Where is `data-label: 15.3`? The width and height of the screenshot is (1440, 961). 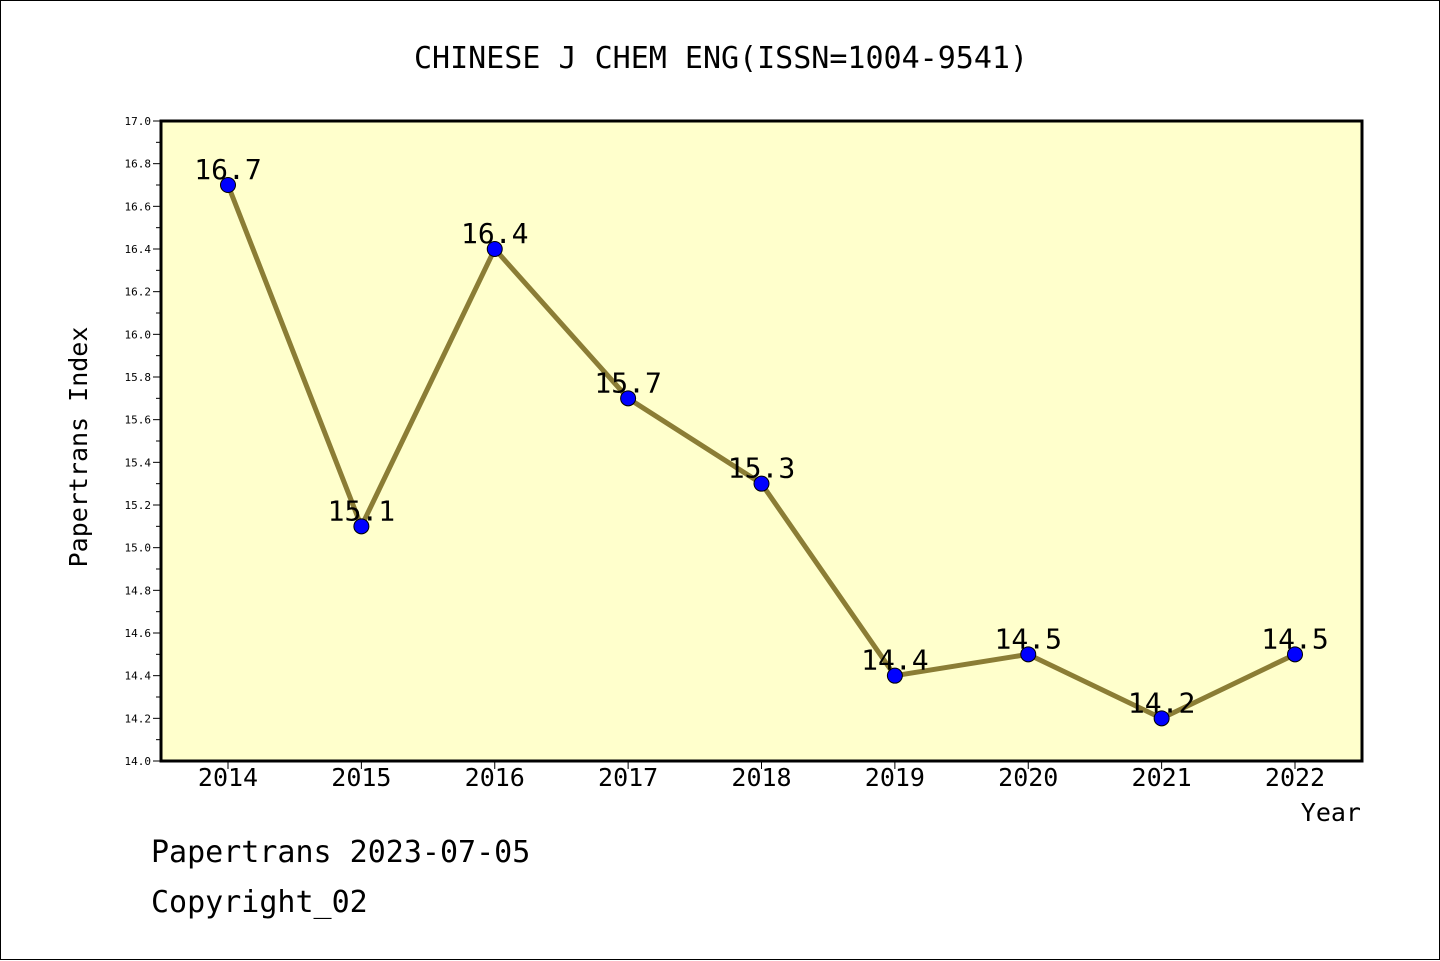 data-label: 15.3 is located at coordinates (761, 468).